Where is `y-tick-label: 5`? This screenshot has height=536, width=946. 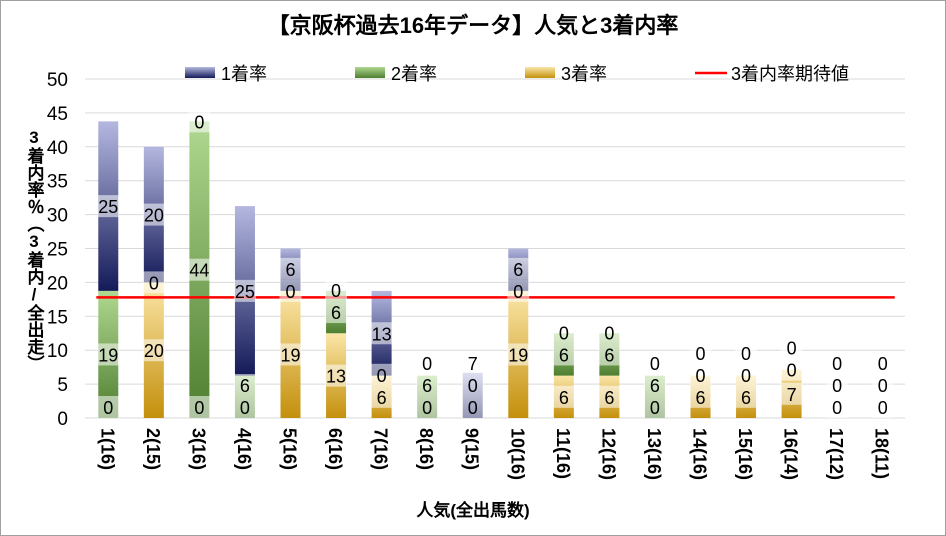
y-tick-label: 5 is located at coordinates (62, 385).